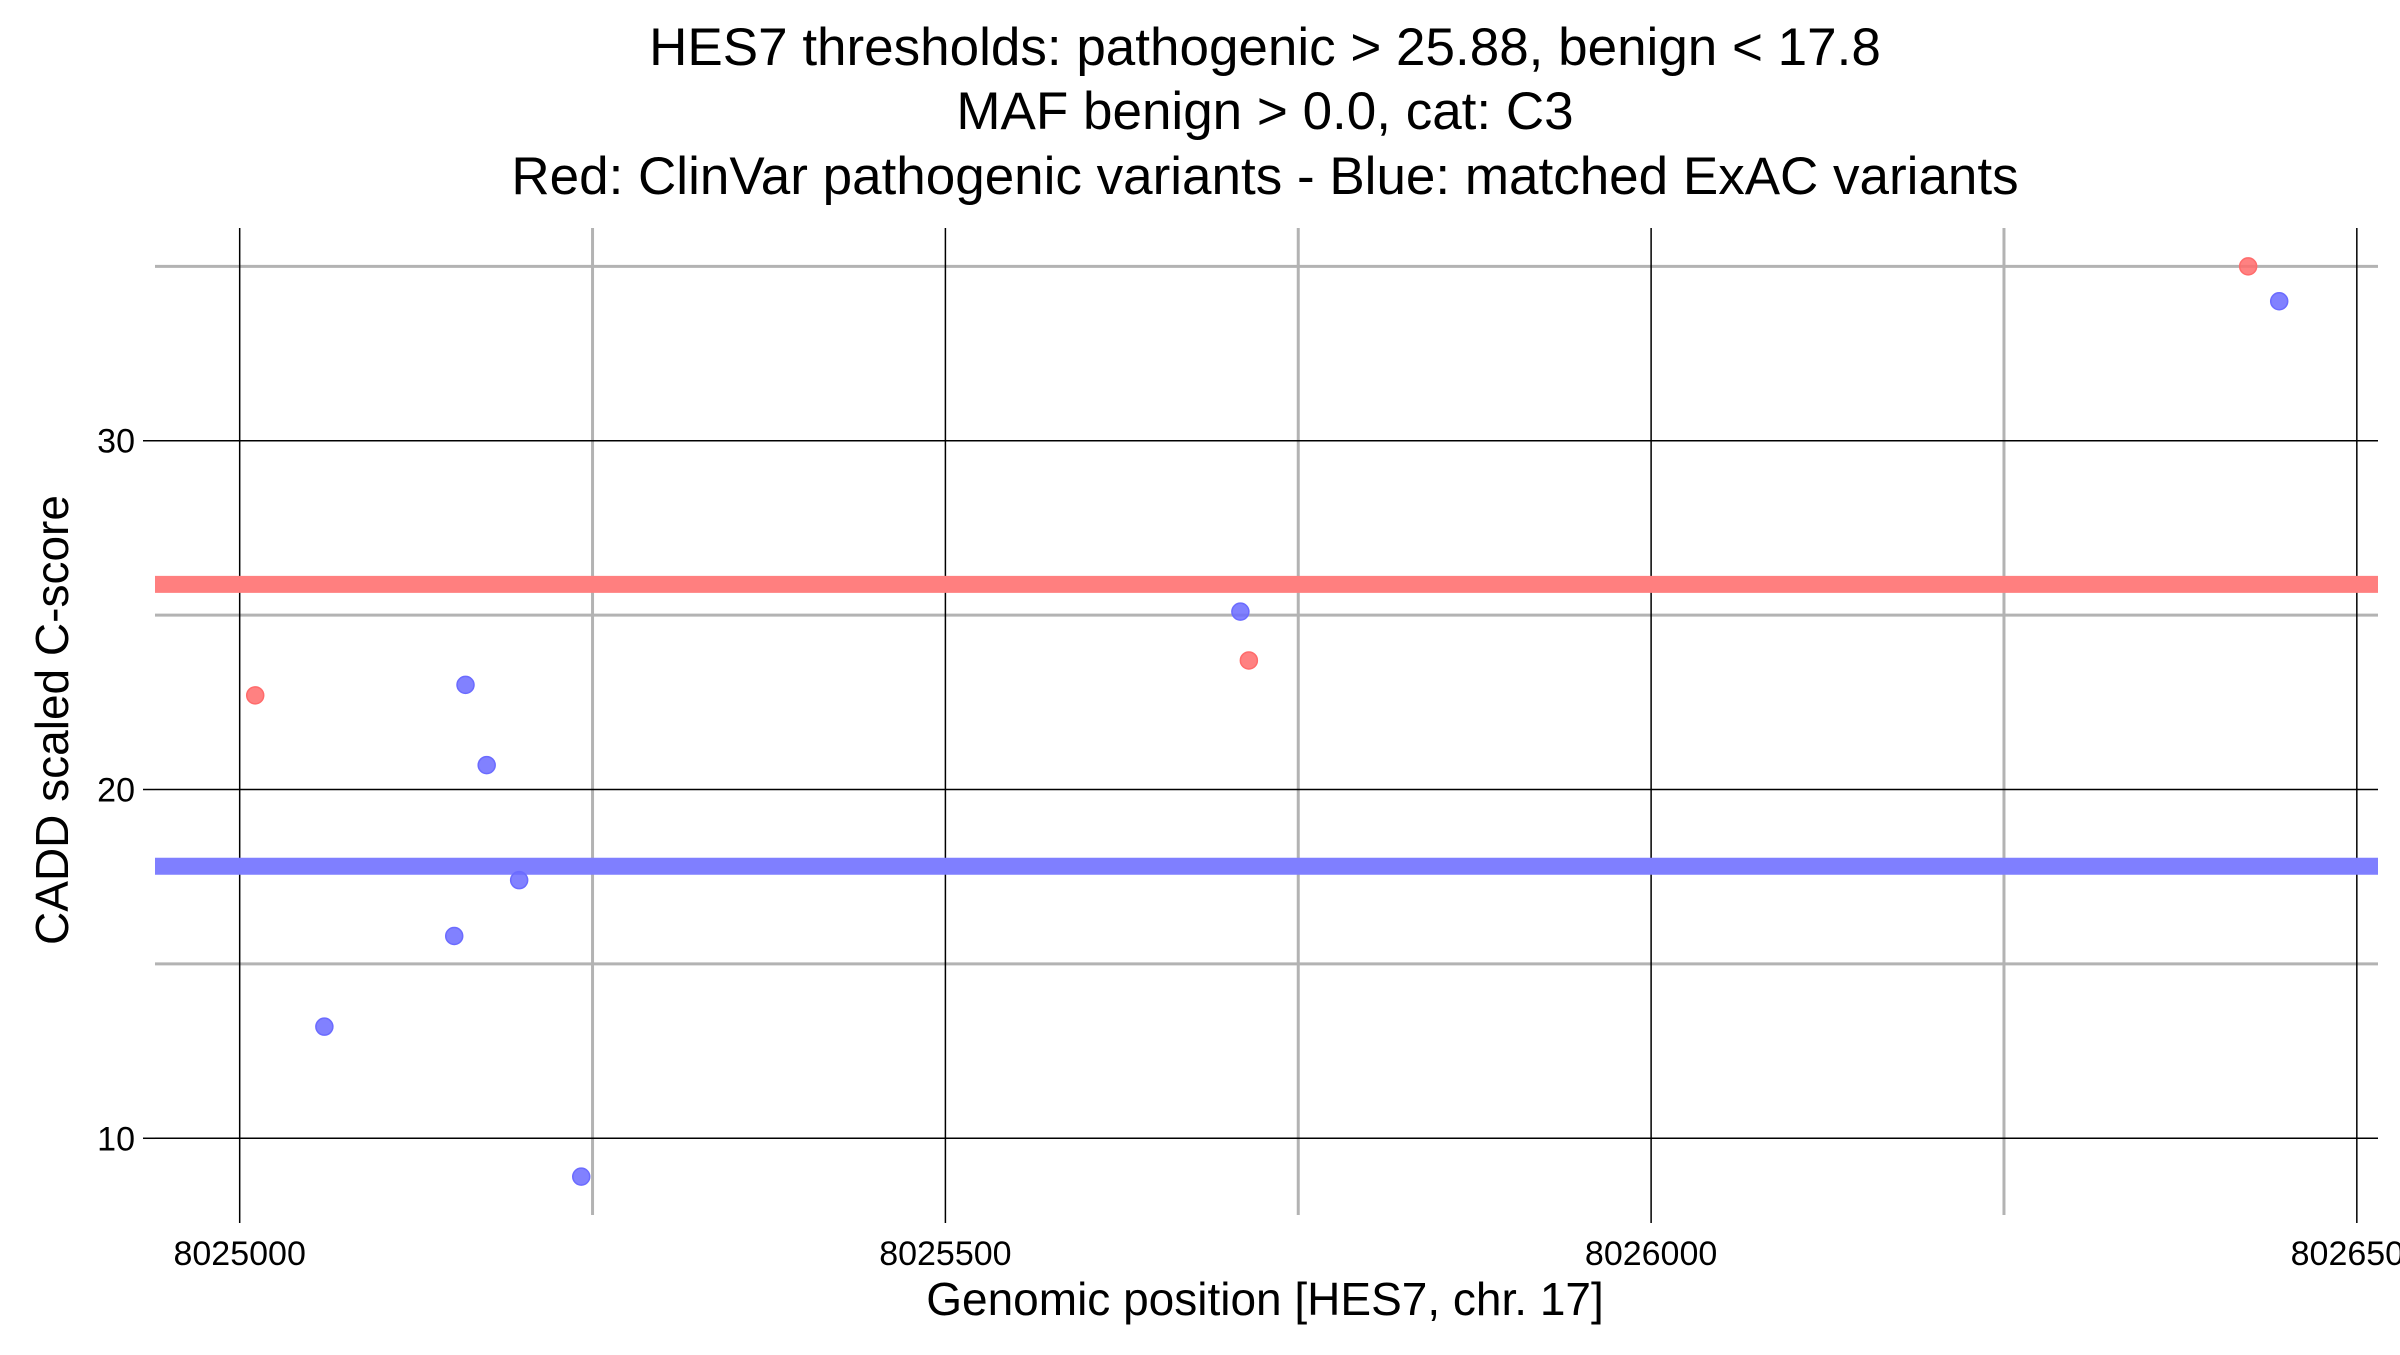  I want to click on title-line-2: MAF benign > 0.0, cat: C3, so click(1264, 111).